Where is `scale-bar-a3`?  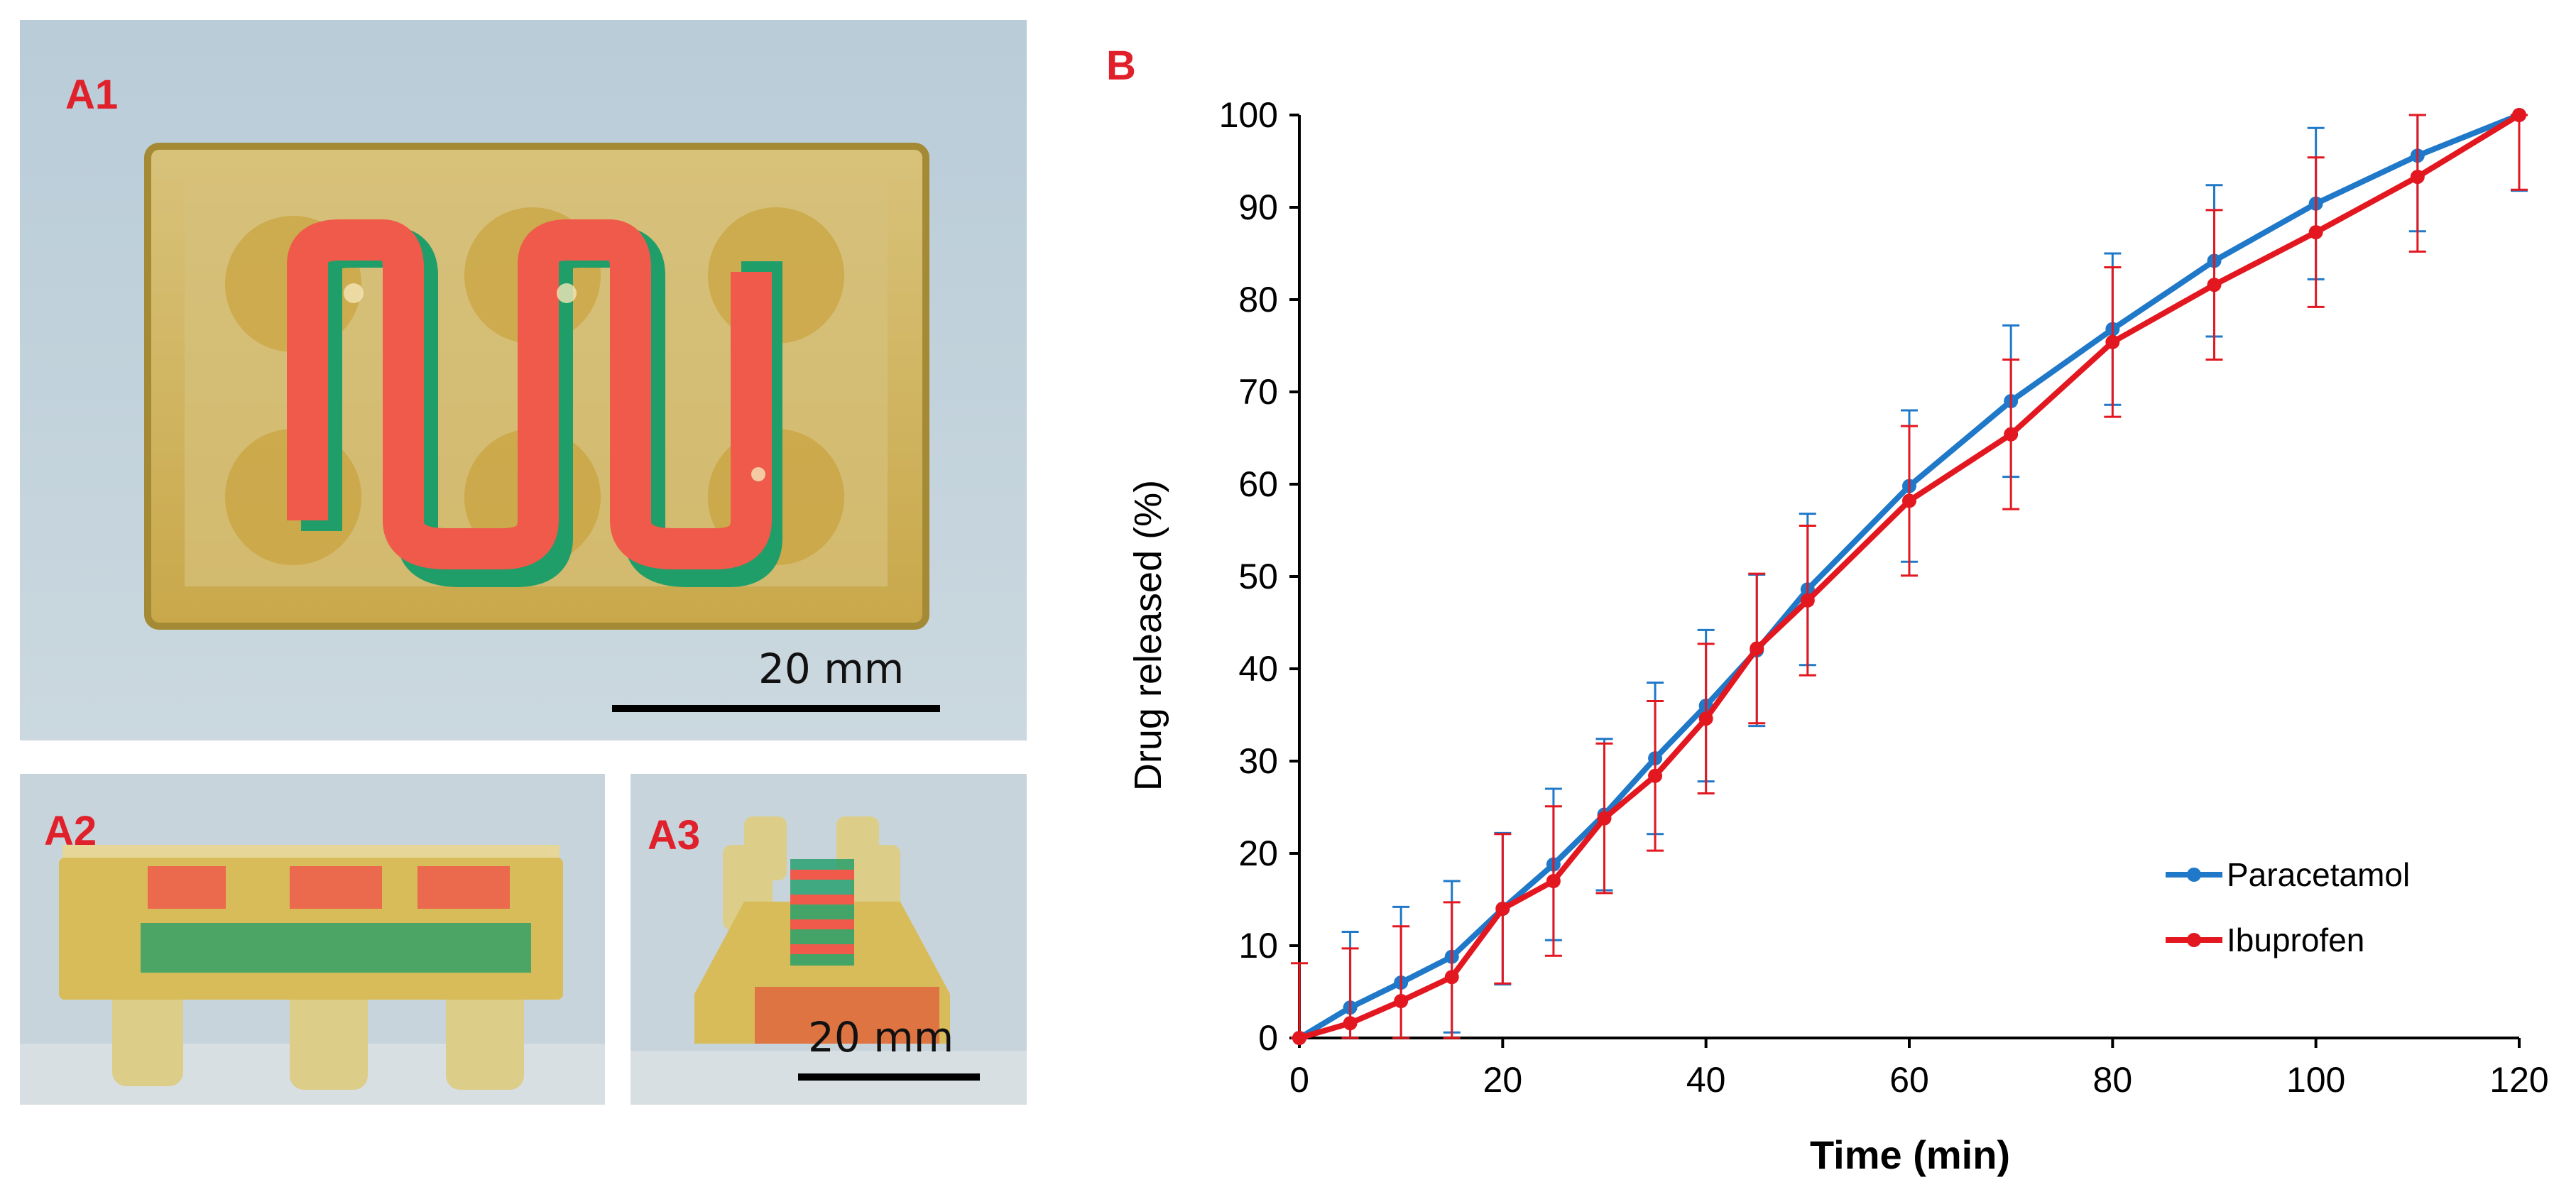 scale-bar-a3 is located at coordinates (889, 1077).